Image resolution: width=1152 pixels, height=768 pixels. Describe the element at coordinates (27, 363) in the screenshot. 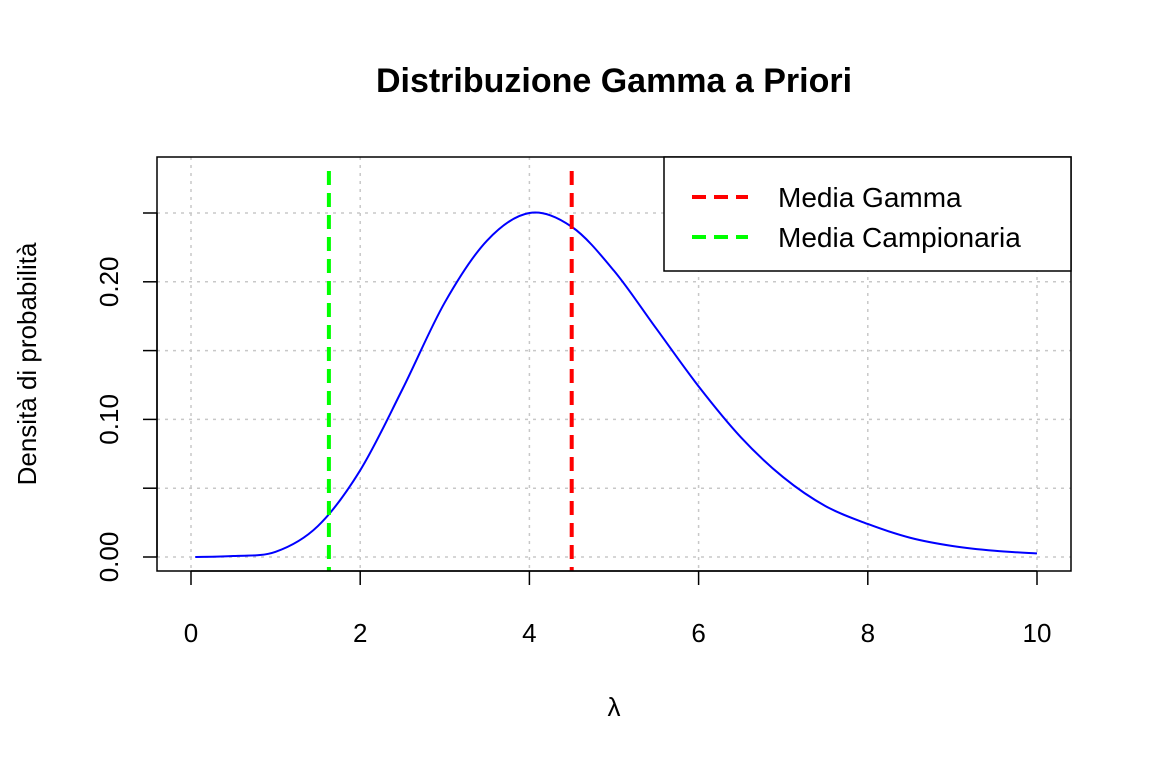

I see `y-axis-label: Densità di probabilità` at that location.